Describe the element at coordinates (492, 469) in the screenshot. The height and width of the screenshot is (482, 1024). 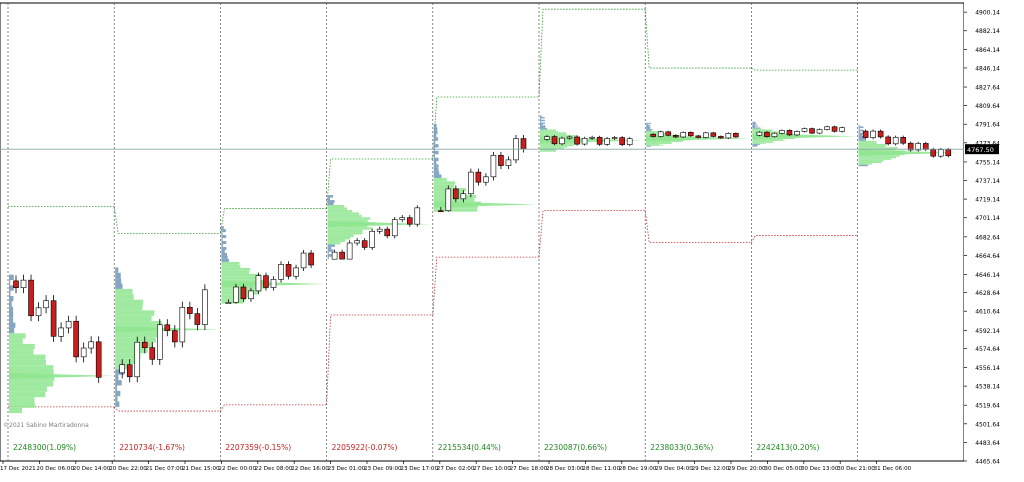
I see `x-tick-label: 27 Dec 10:00` at that location.